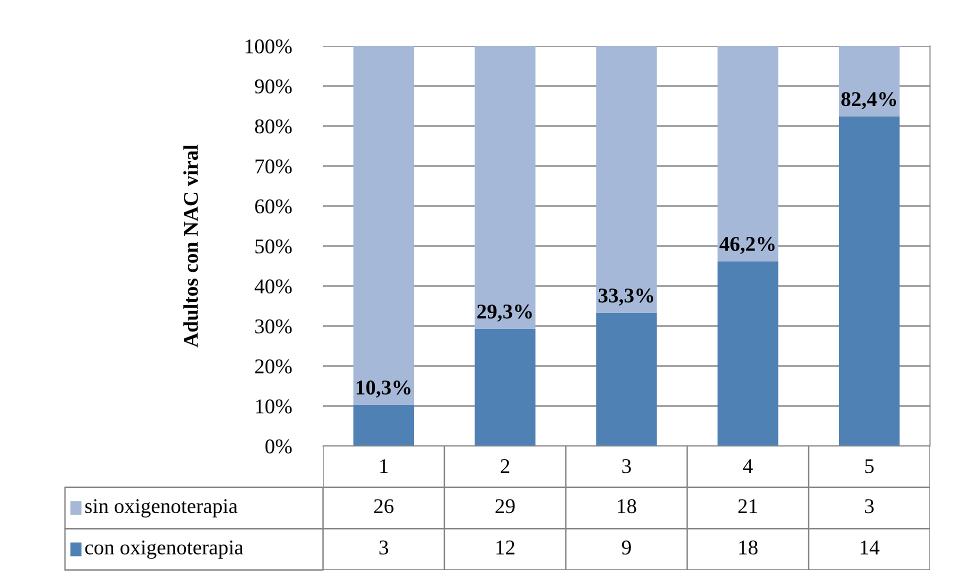 The image size is (955, 580). Describe the element at coordinates (747, 245) in the screenshot. I see `data-label: 46,2%` at that location.